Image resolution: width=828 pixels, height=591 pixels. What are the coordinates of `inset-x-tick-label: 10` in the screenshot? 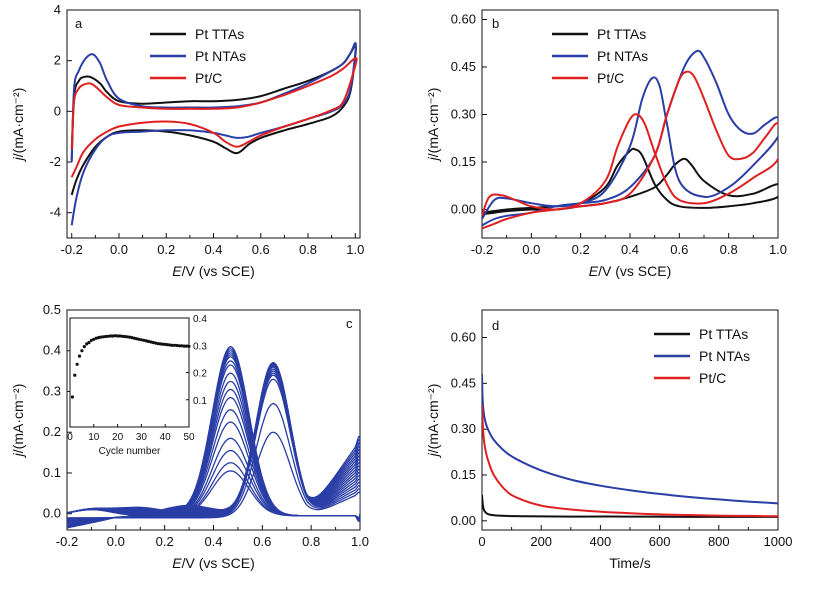 It's located at (94, 437).